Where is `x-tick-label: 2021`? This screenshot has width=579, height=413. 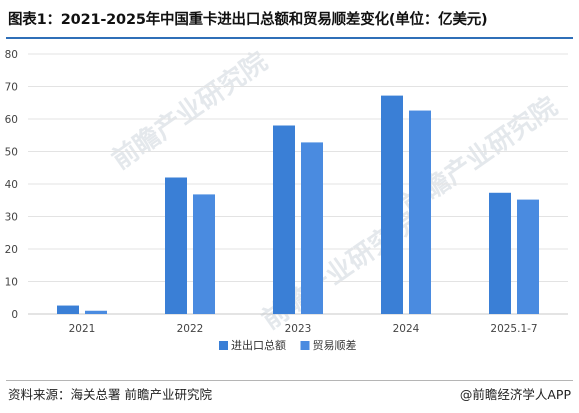
x-tick-label: 2021 is located at coordinates (82, 329).